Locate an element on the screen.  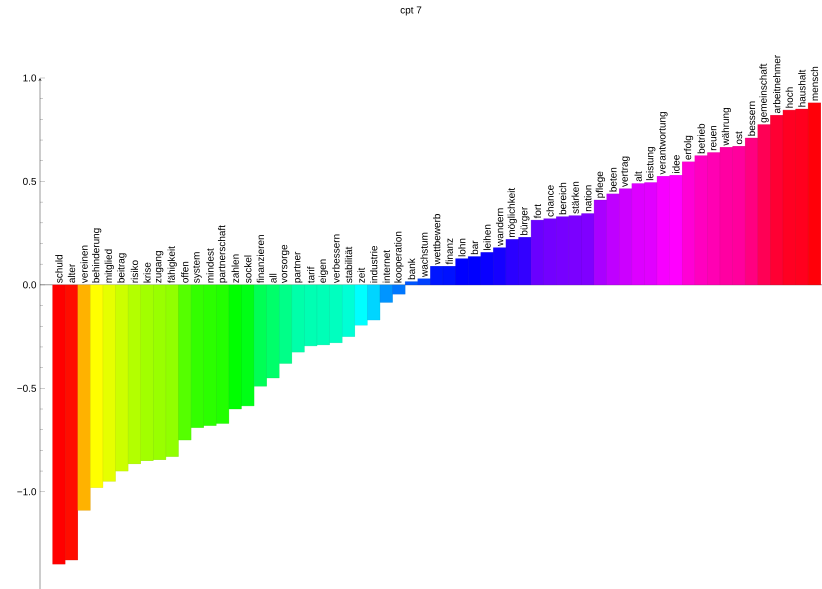
x-tick-label: pflege is located at coordinates (601, 185).